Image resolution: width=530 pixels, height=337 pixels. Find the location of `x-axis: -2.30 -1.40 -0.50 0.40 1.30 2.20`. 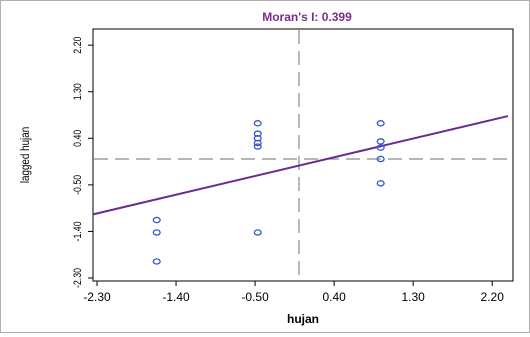

x-axis: -2.30 -1.40 -0.50 0.40 1.30 2.20 is located at coordinates (293, 292).